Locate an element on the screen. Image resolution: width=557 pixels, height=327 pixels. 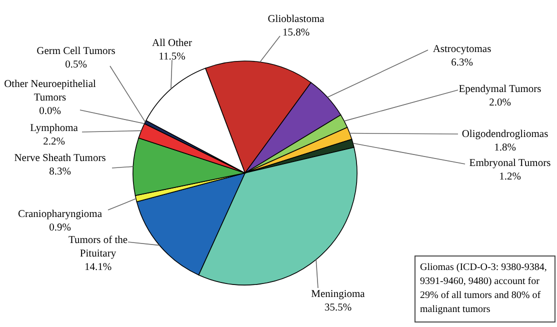
slice-label: Oligodendrogliomas is located at coordinates (505, 134).